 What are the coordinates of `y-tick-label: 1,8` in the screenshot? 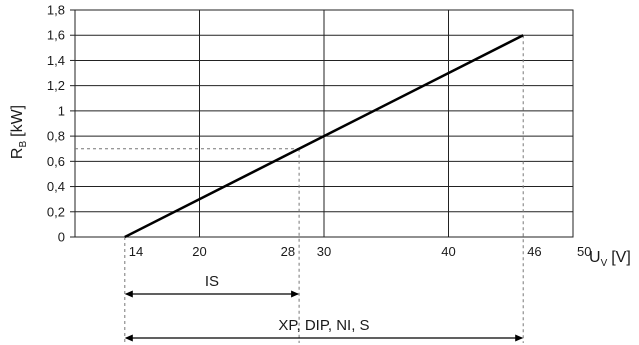 It's located at (56, 10).